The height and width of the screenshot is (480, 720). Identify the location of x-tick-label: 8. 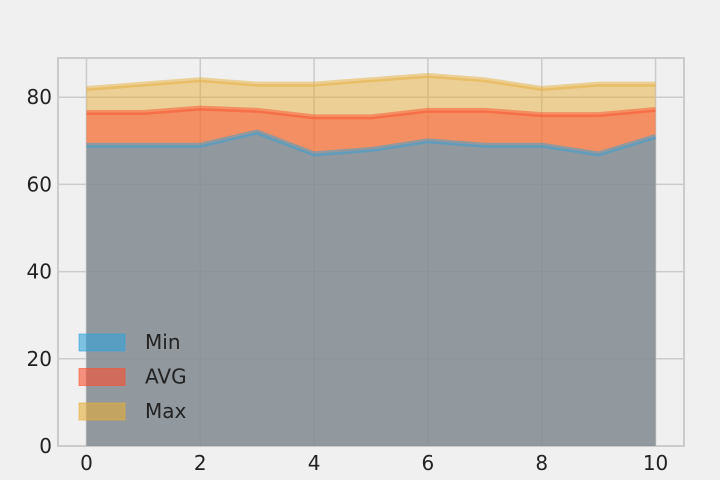
(541, 463).